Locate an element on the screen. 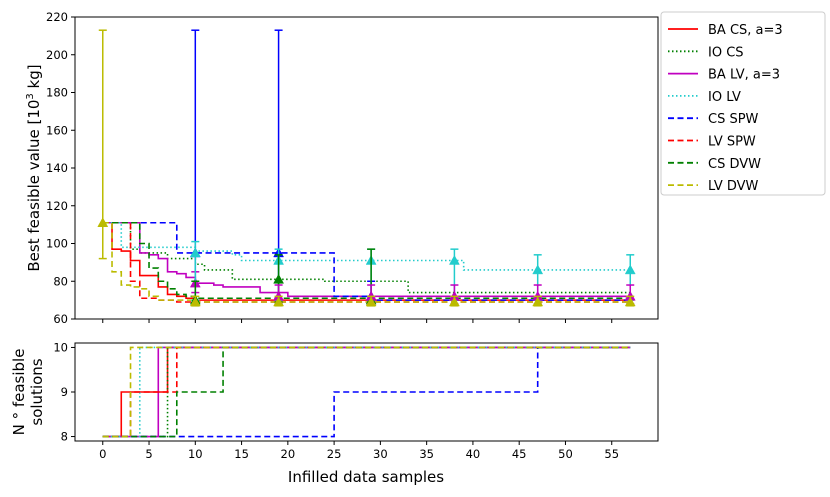  y-tick-label: 140 is located at coordinates (57, 168).